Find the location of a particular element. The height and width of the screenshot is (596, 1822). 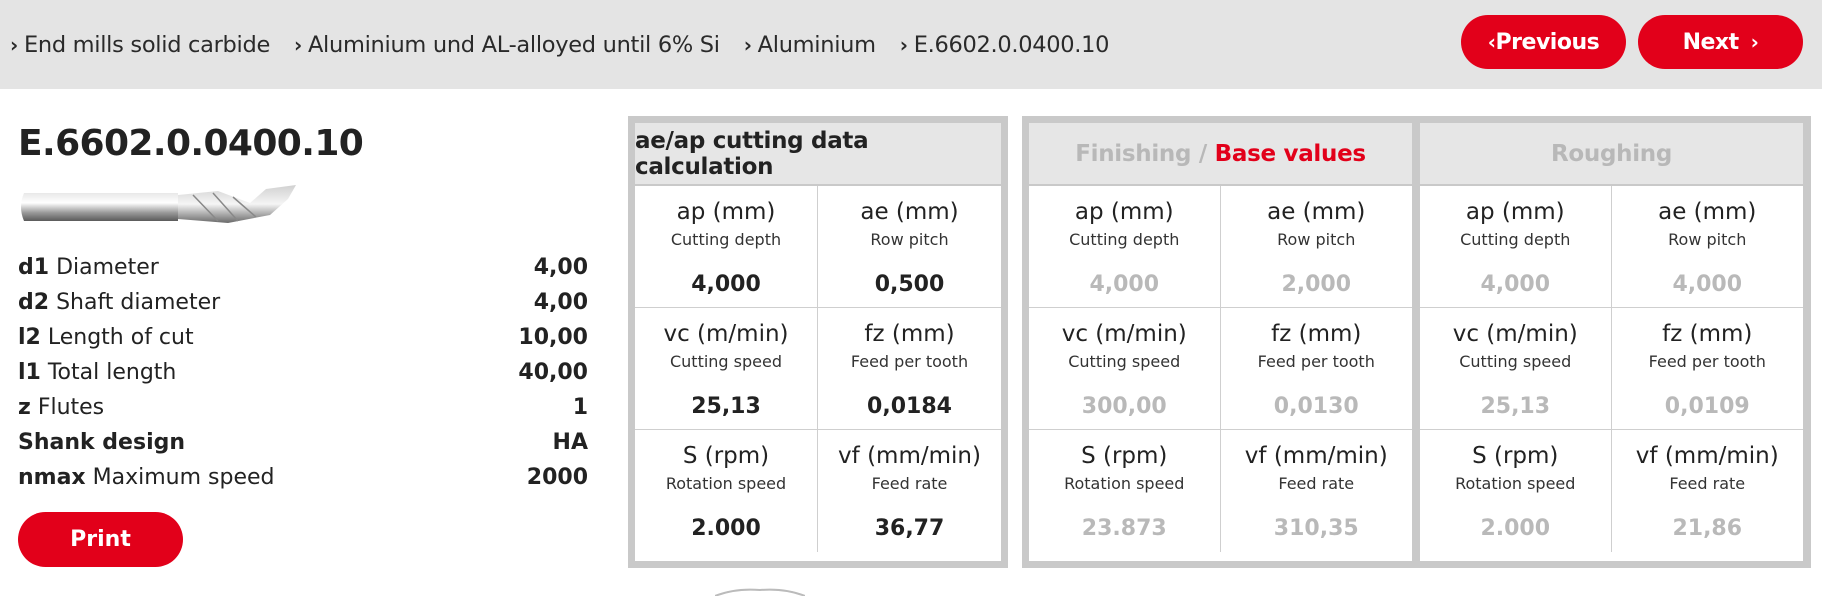

finishing-cell-fz: fz (mm) Feed per tooth 0,0130 is located at coordinates (1316, 369).